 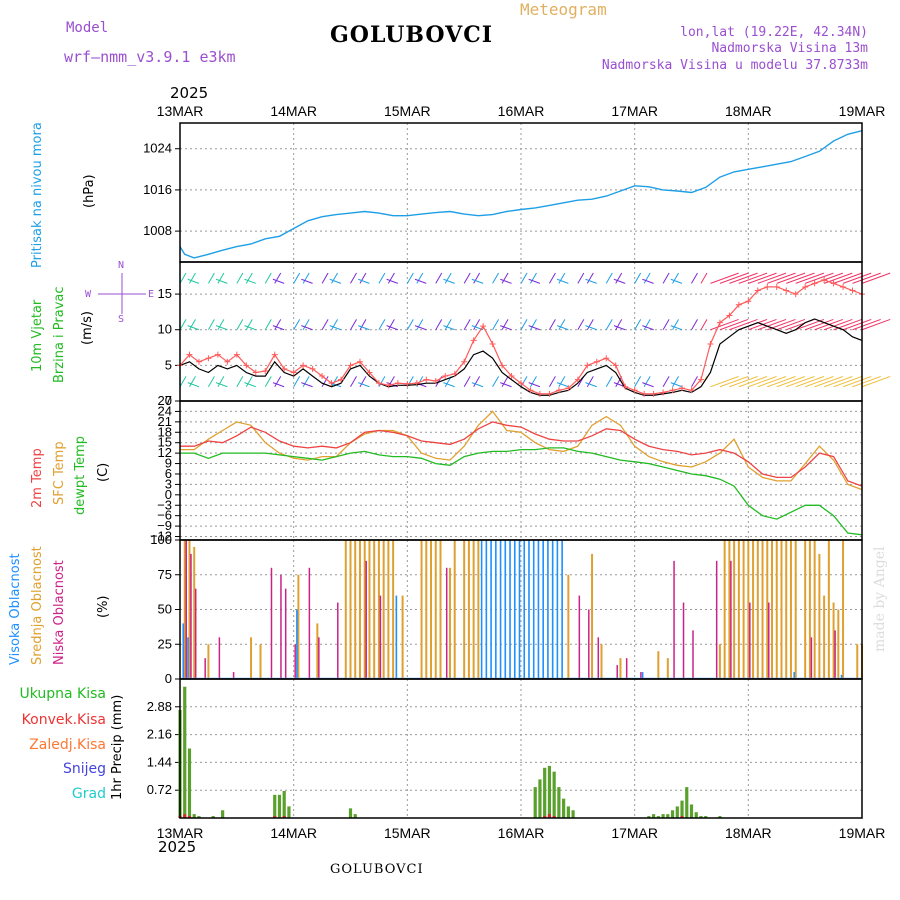 I want to click on wind-gust-series, so click(x=521, y=357).